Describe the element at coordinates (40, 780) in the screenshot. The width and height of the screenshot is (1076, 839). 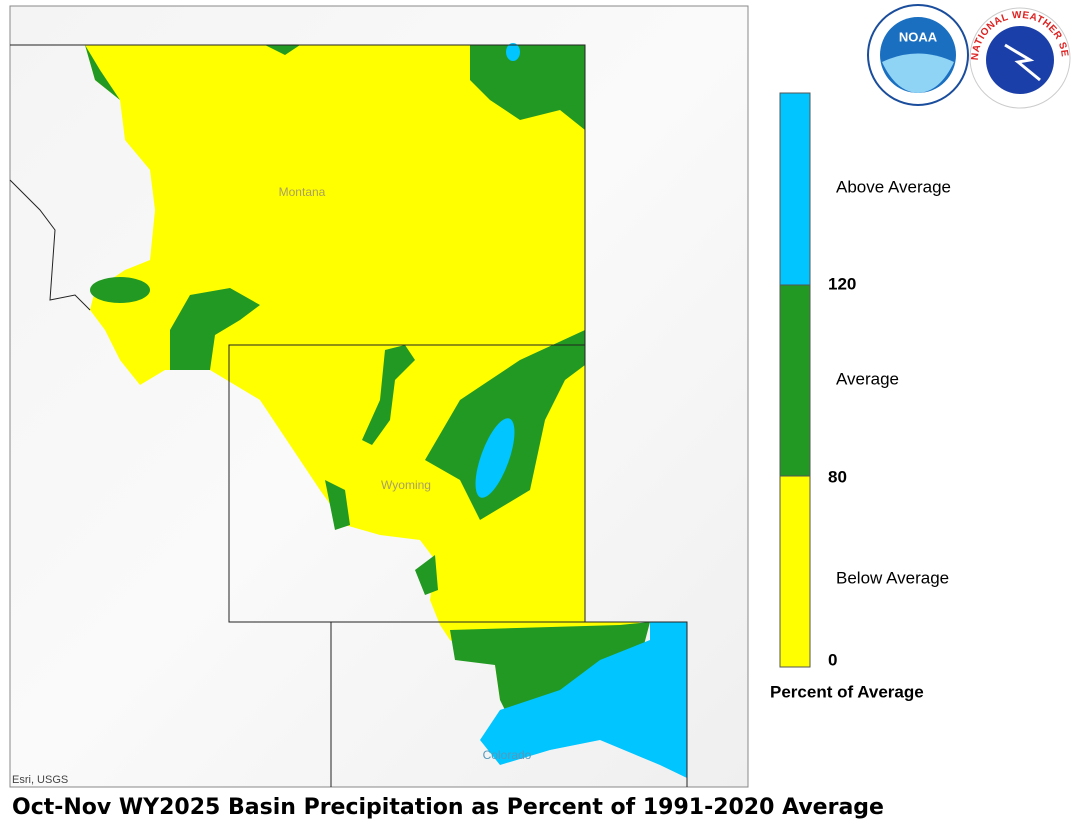
I see `attribution: Esri, USGS` at that location.